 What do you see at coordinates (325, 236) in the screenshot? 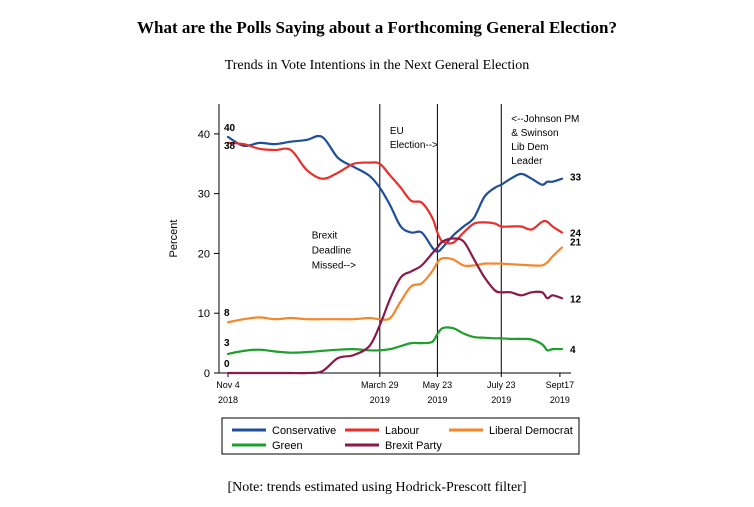
I see `annotation-label: Brexit` at bounding box center [325, 236].